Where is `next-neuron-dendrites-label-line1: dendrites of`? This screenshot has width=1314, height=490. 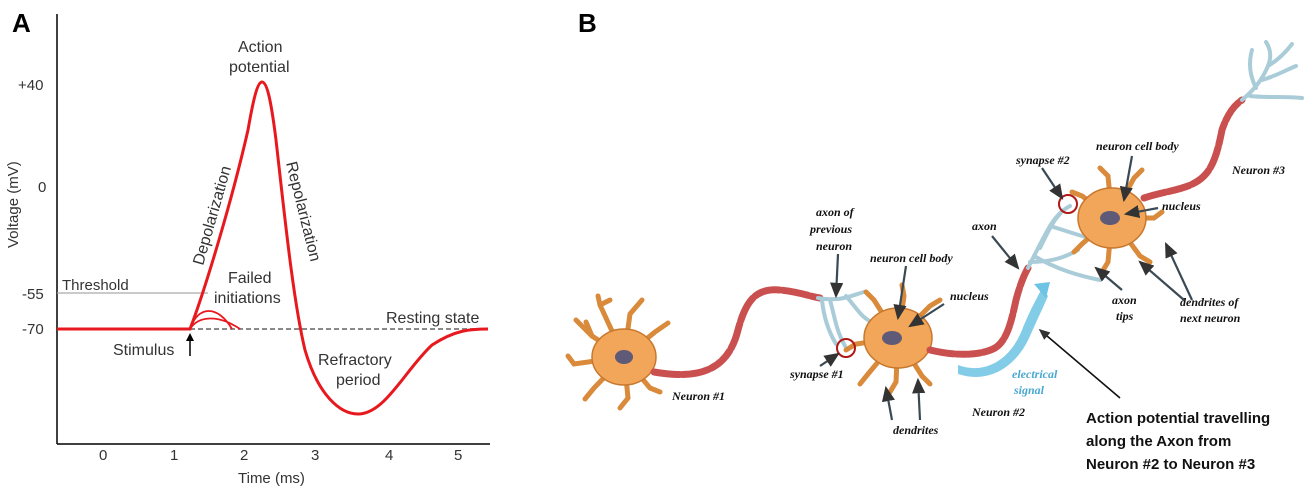
next-neuron-dendrites-label-line1: dendrites of is located at coordinates (1209, 302).